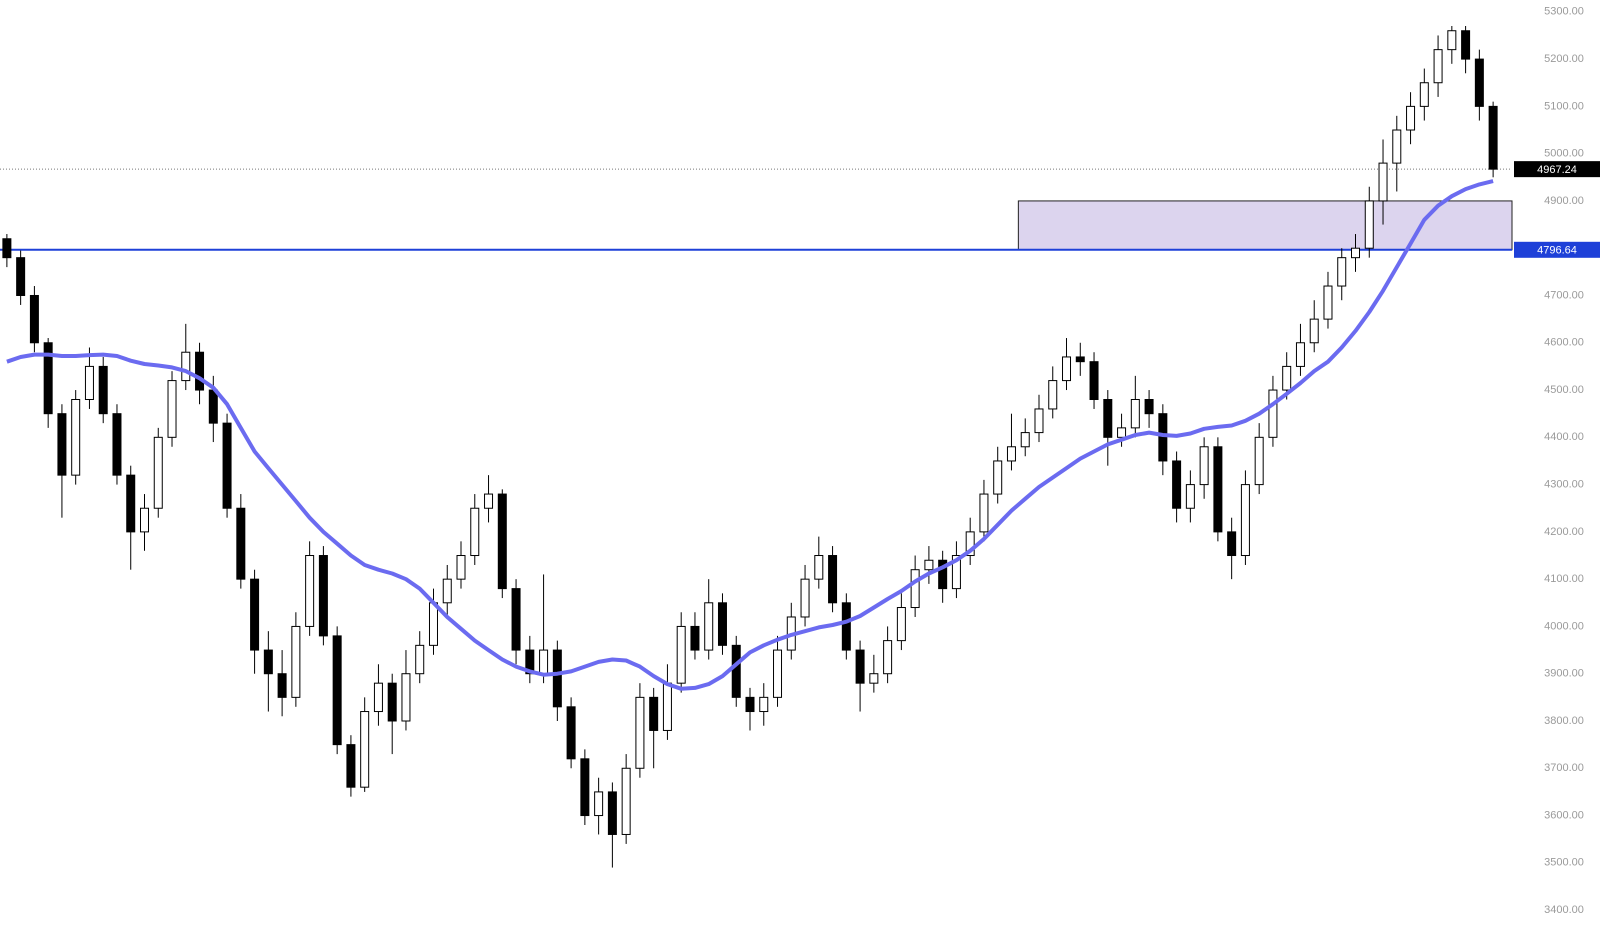  What do you see at coordinates (1564, 295) in the screenshot?
I see `y-tick-label: 4700.00` at bounding box center [1564, 295].